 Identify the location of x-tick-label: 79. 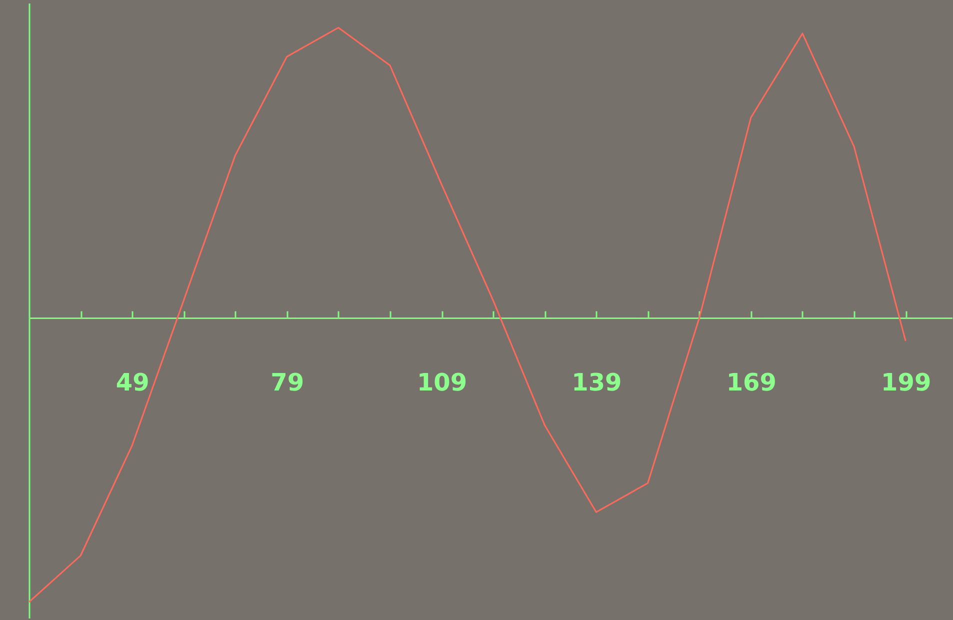
(287, 382).